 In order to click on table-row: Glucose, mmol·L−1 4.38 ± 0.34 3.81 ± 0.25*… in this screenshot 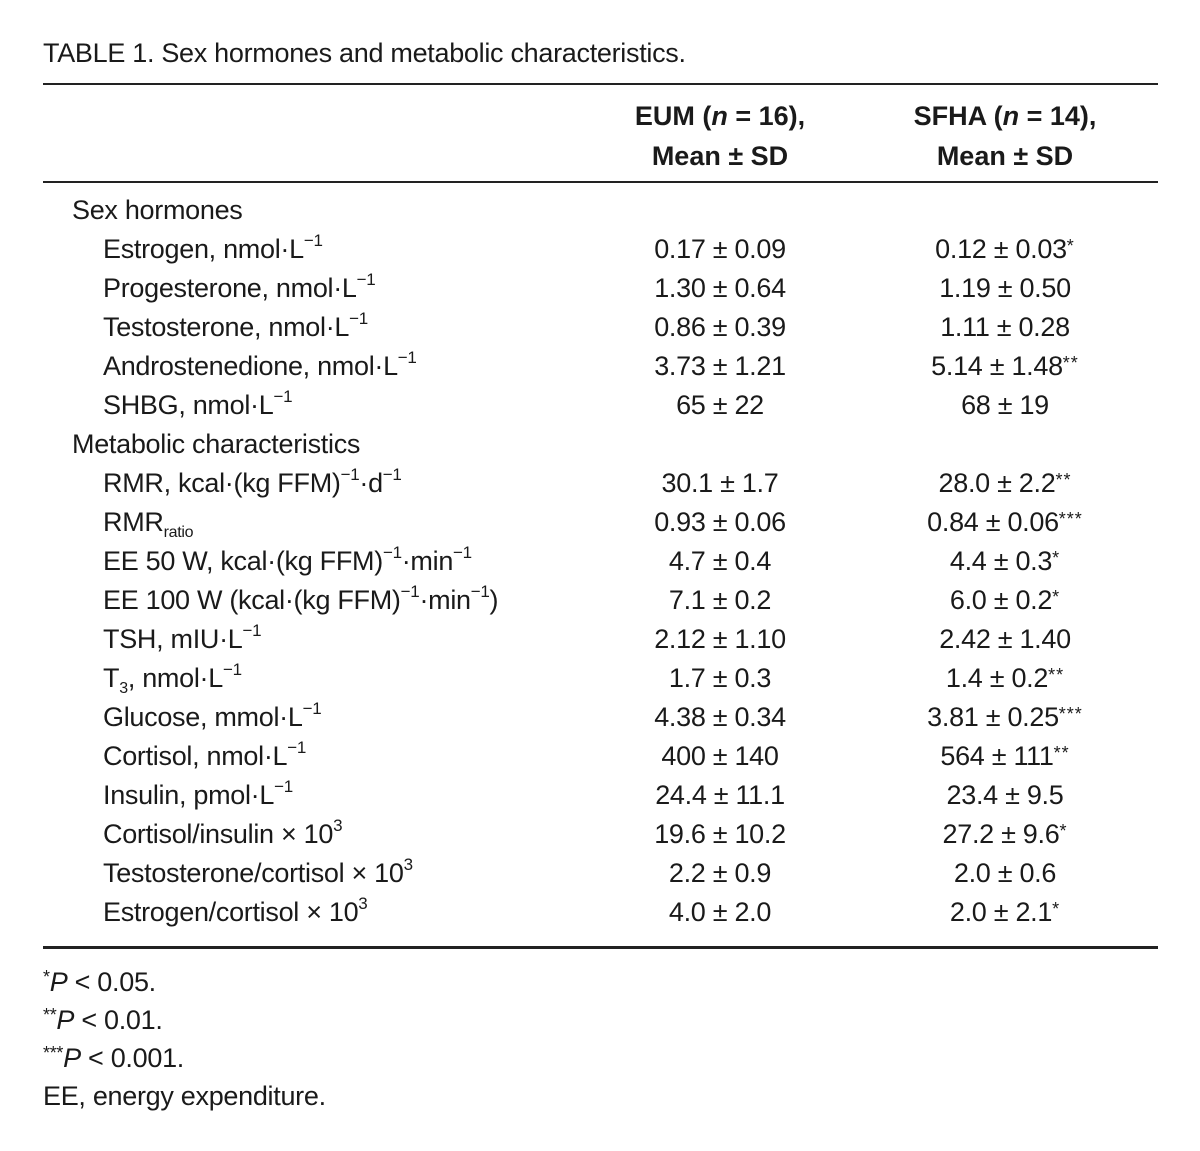, I will do `click(600, 717)`.